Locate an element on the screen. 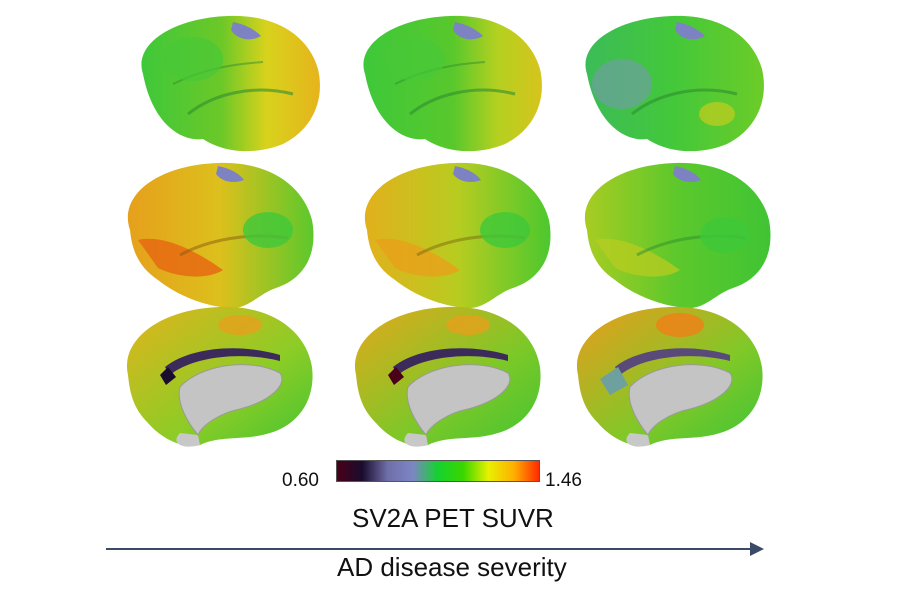 This screenshot has width=902, height=601. severity-arrow-head is located at coordinates (757, 549).